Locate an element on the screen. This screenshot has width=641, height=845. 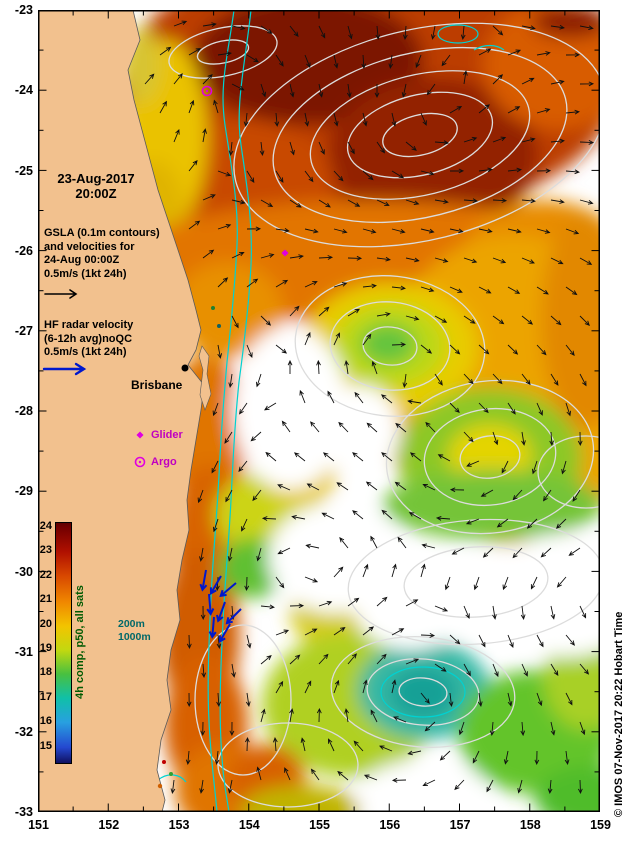
island-shape is located at coordinates (205, 378).